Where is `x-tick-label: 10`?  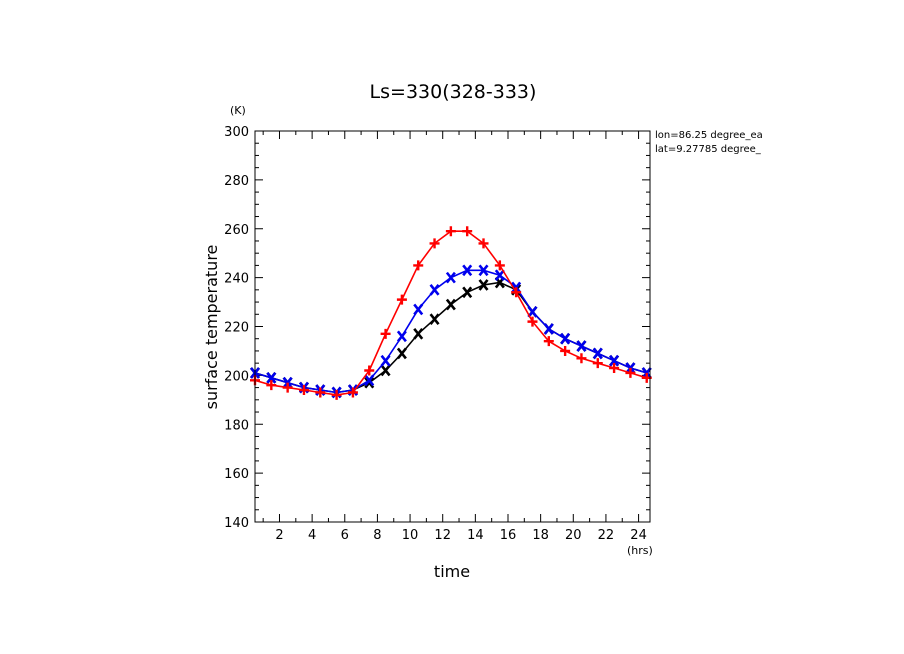 x-tick-label: 10 is located at coordinates (410, 535).